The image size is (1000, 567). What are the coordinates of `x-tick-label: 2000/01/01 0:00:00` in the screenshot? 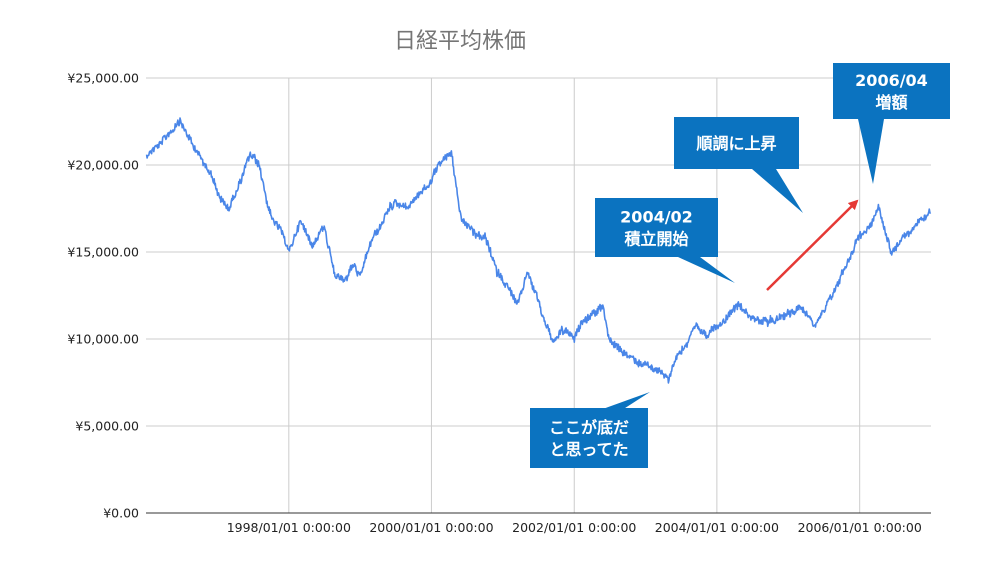 It's located at (431, 527).